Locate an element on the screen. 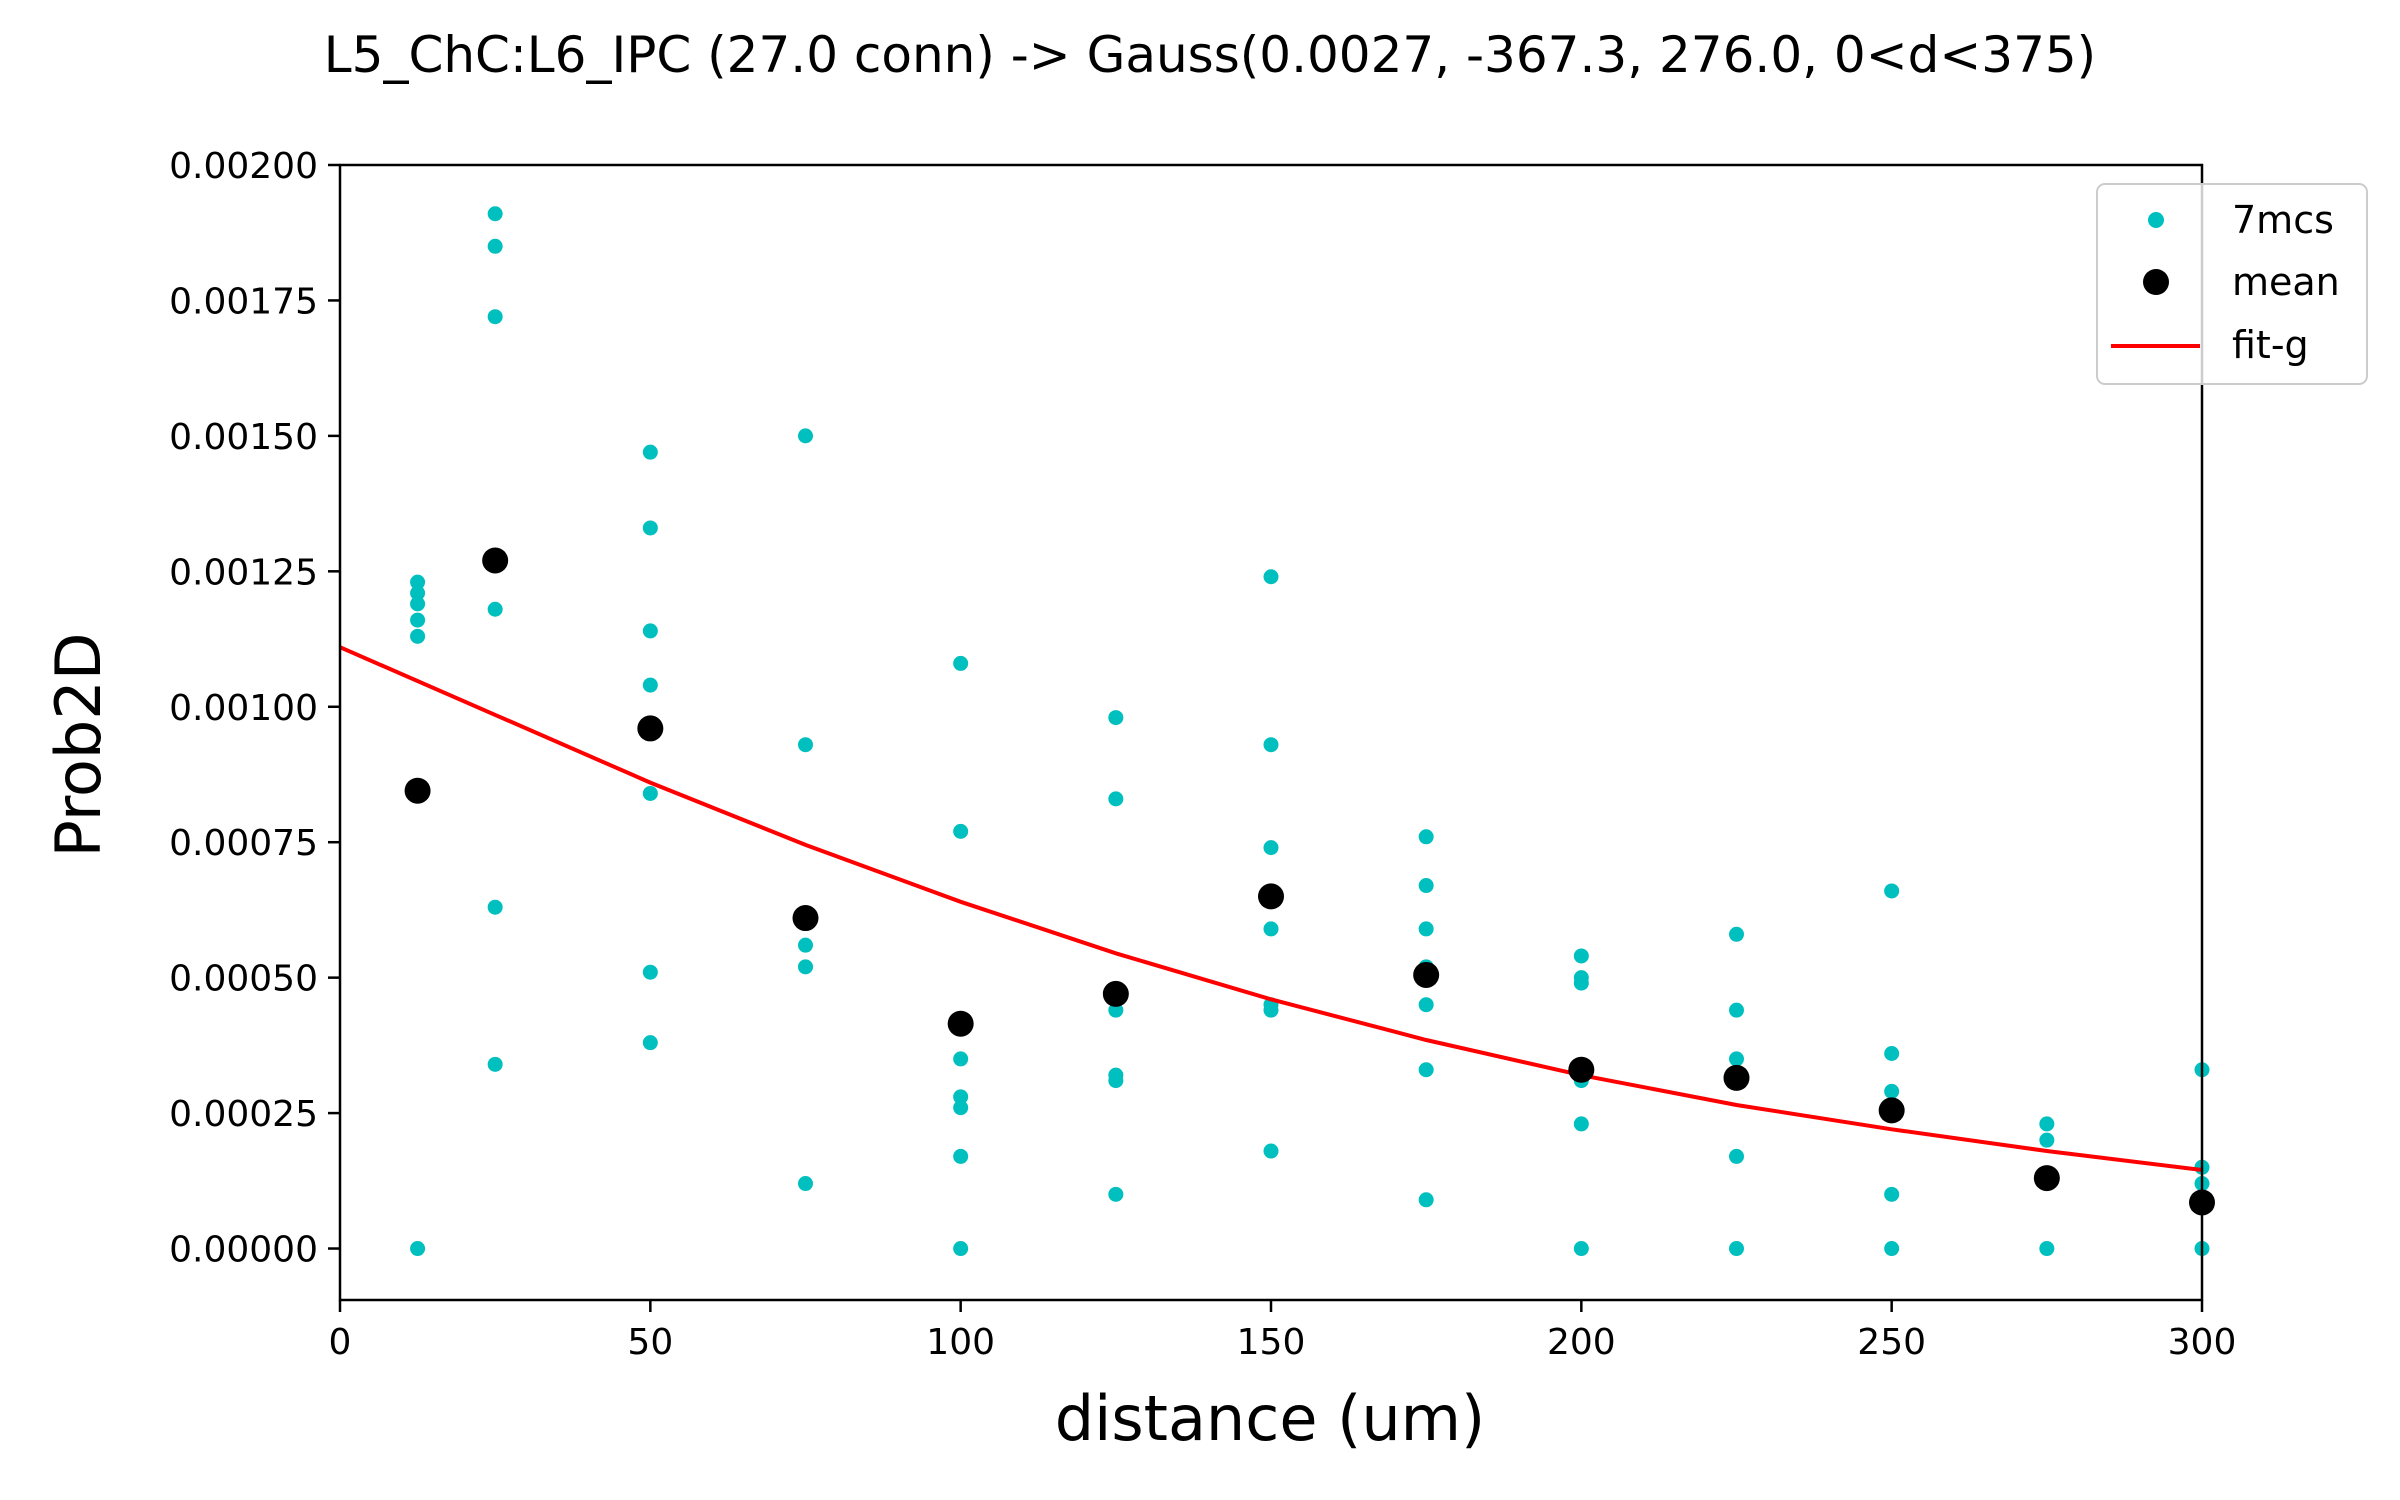 Image resolution: width=2400 pixels, height=1500 pixels. x-tick-label: 250 is located at coordinates (1891, 1342).